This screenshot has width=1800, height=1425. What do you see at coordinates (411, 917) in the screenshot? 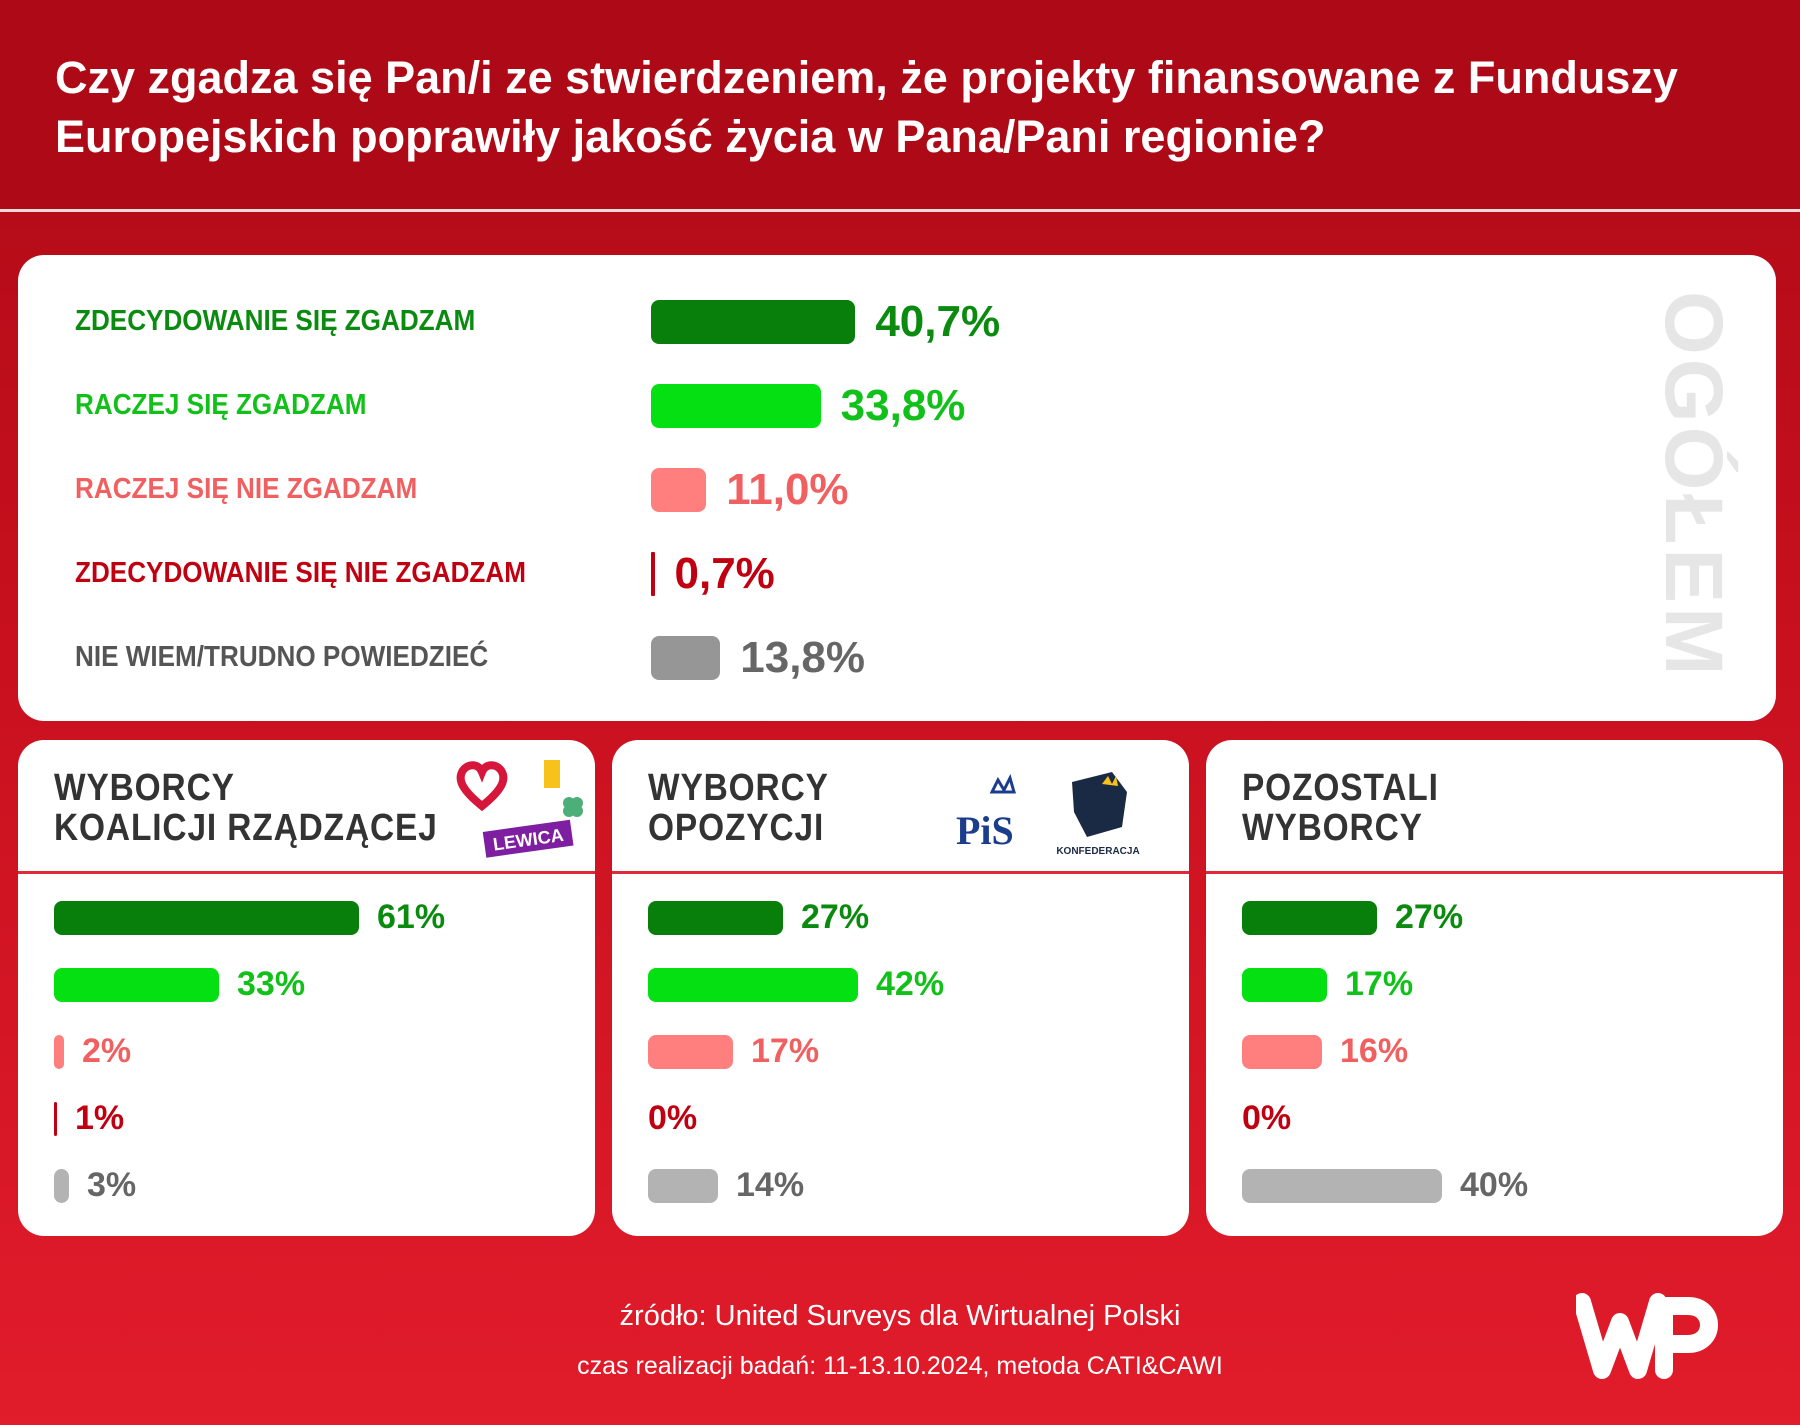
I see `value-label: 61%` at bounding box center [411, 917].